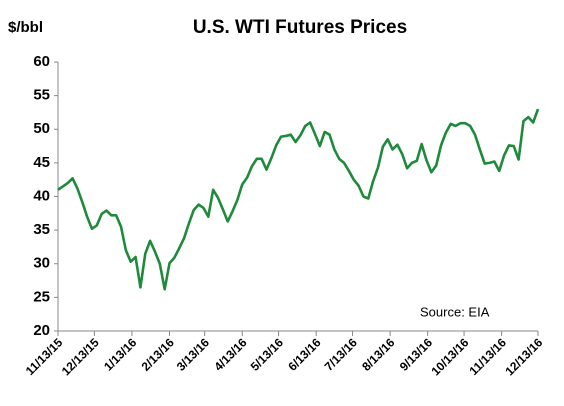 The width and height of the screenshot is (564, 406). What do you see at coordinates (41, 61) in the screenshot?
I see `y-tick-label: 60` at bounding box center [41, 61].